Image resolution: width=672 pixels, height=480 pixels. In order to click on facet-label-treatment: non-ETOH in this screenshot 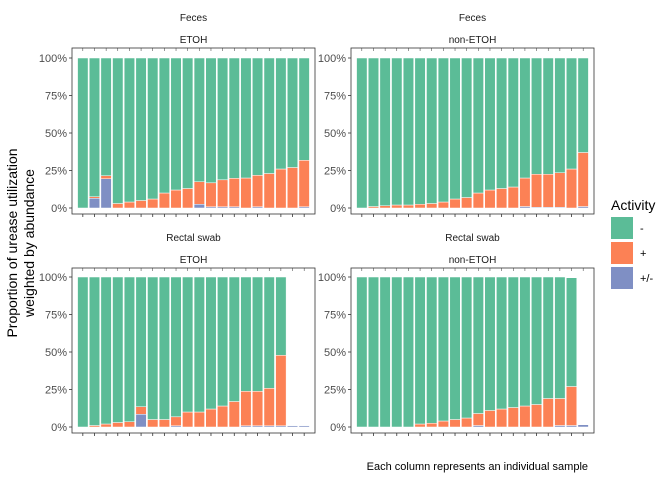, I will do `click(473, 260)`.